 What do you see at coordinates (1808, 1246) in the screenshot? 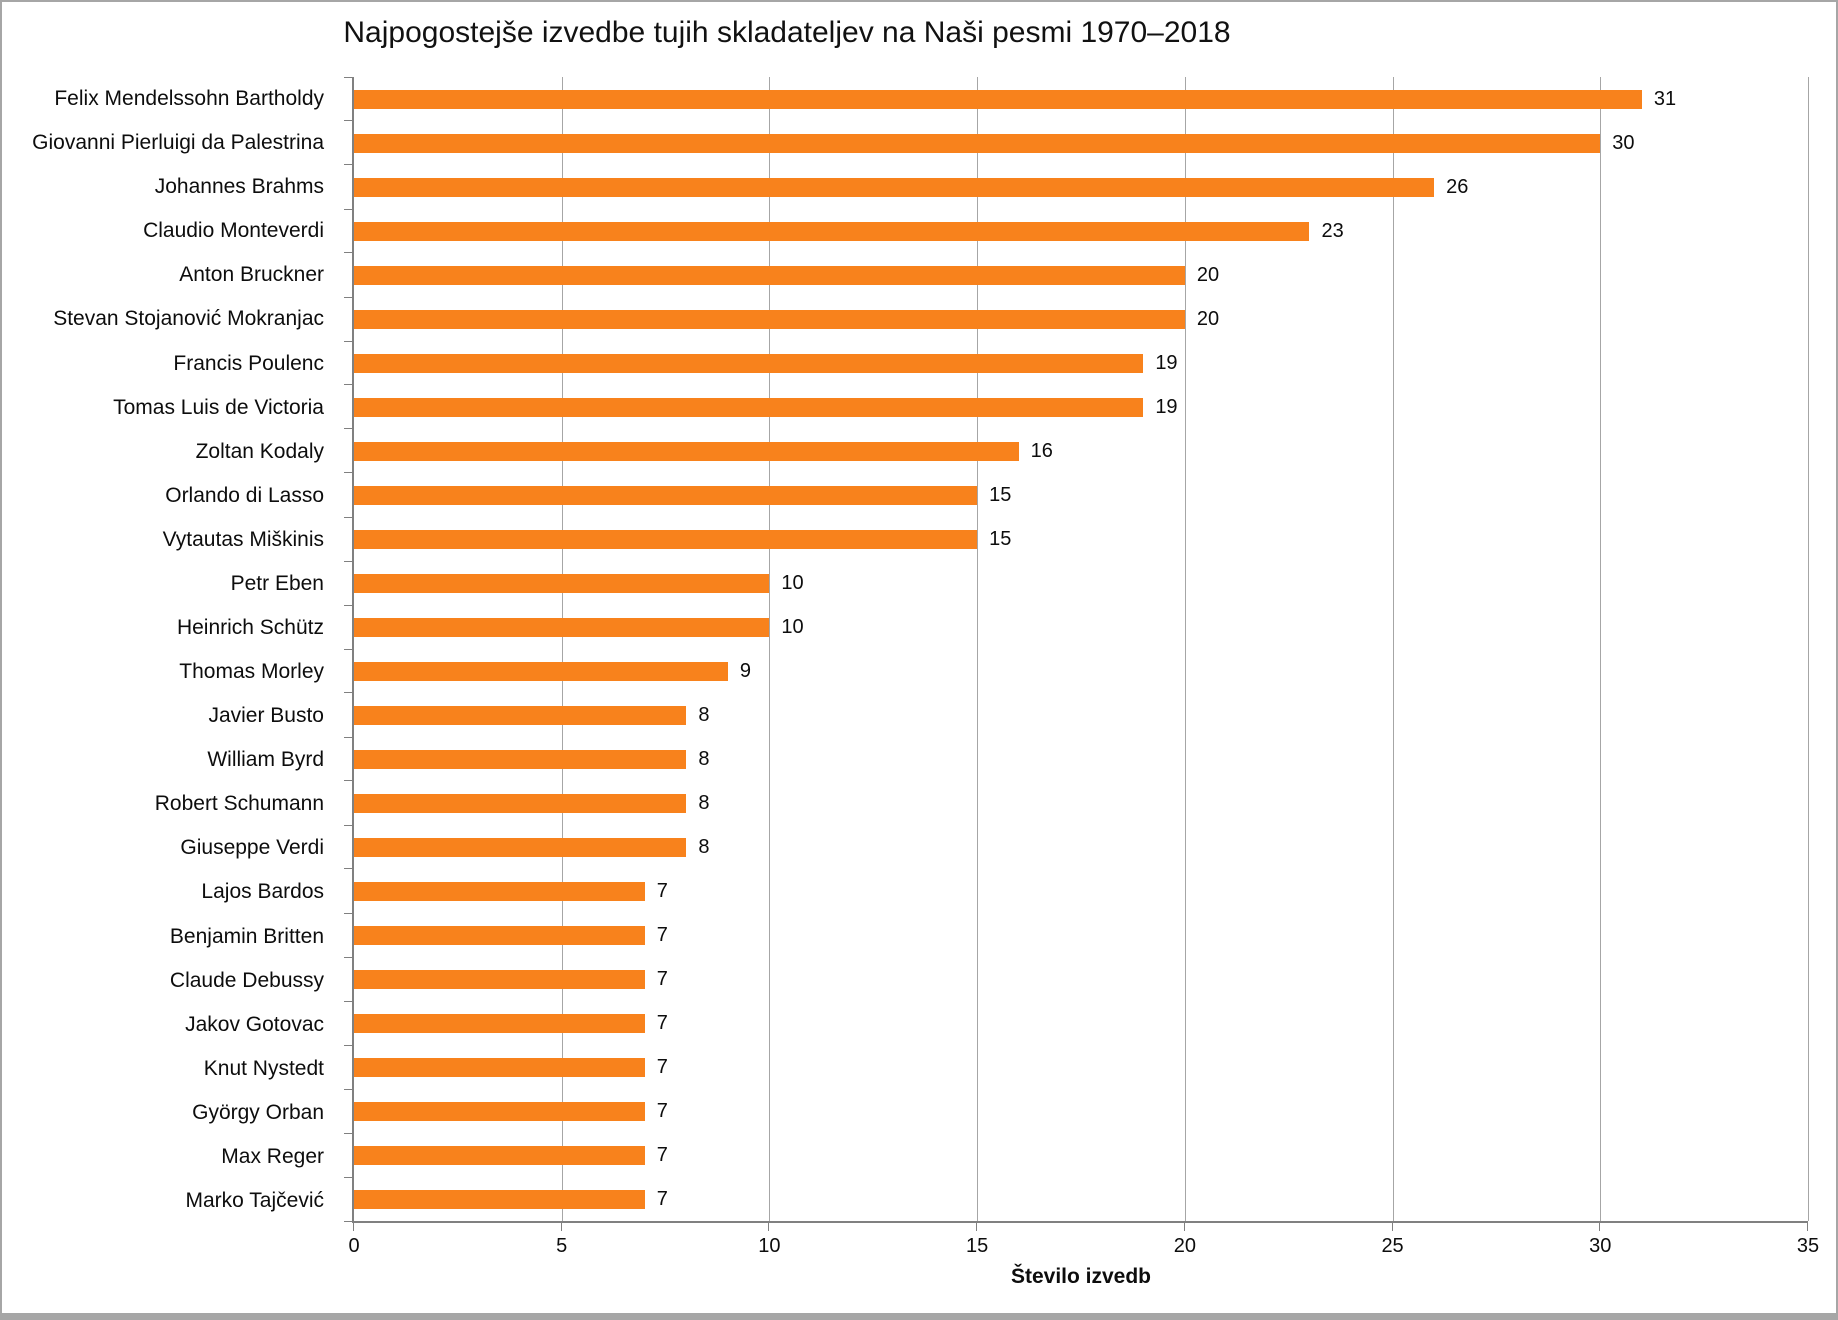
I see `value-axis-tick-label: 35` at bounding box center [1808, 1246].